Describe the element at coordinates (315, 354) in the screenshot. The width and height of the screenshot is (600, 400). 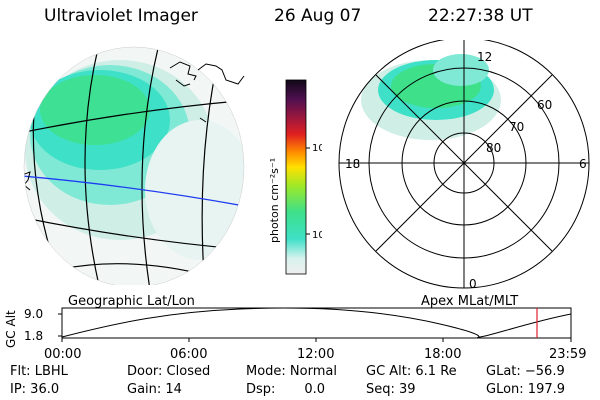
I see `altitude-xtick-1200: 12:00` at that location.